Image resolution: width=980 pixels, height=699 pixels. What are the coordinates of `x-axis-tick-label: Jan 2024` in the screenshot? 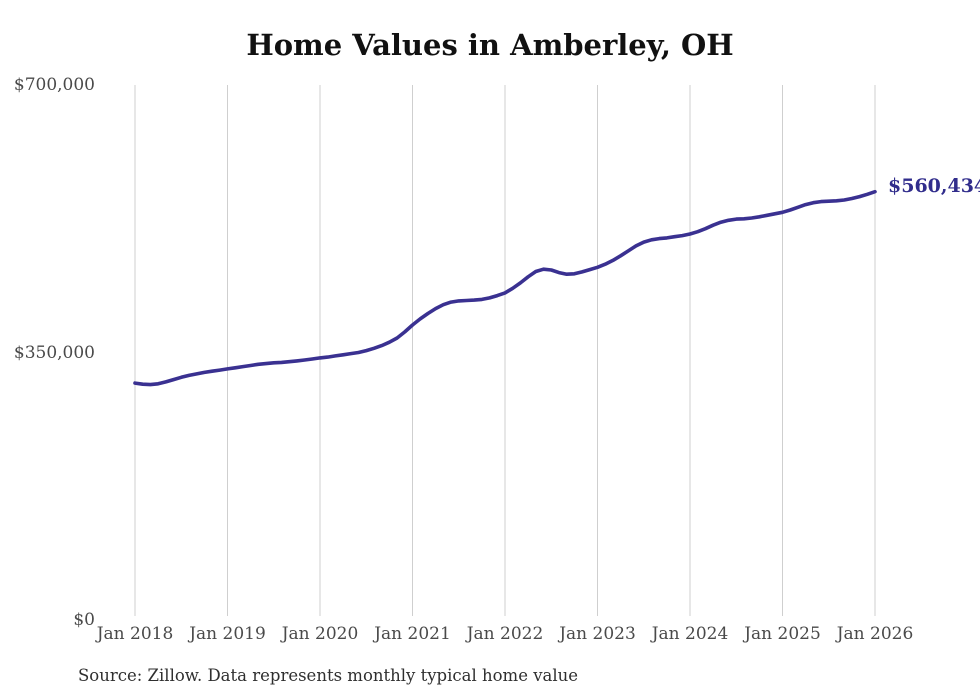 It's located at (690, 634).